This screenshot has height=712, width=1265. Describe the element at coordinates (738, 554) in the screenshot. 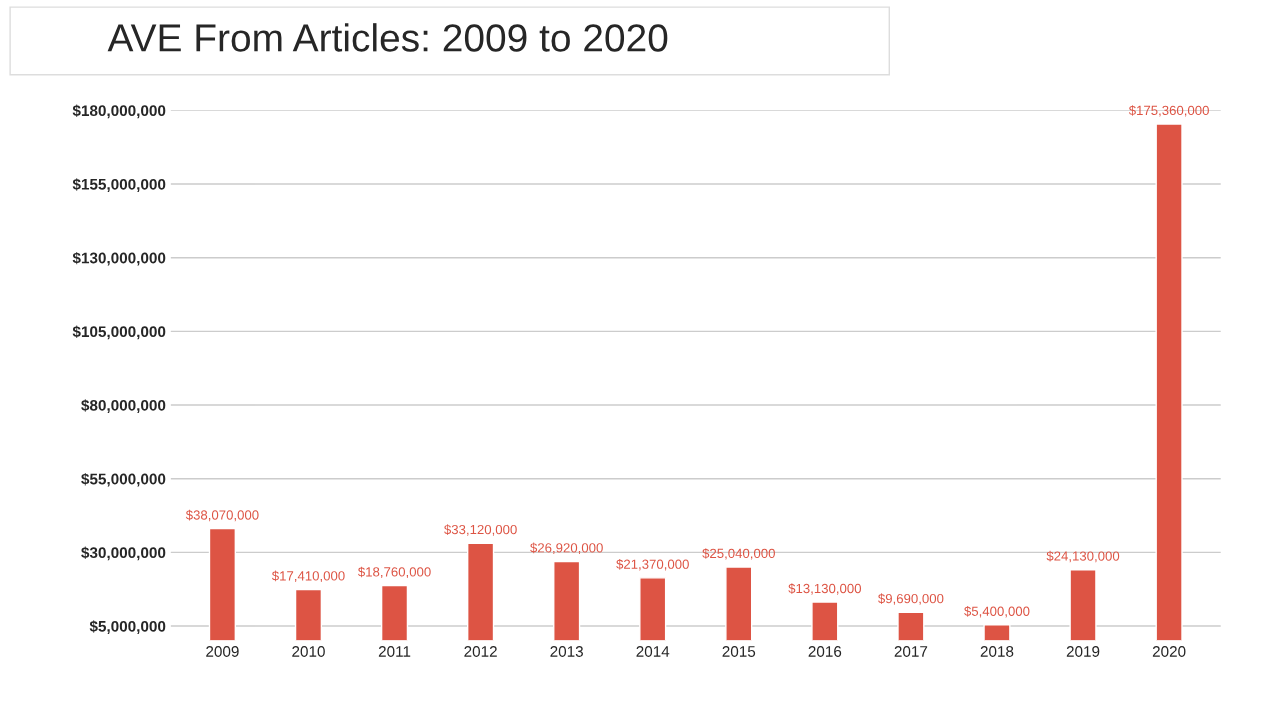

I see `data-label: $25,040,000` at that location.